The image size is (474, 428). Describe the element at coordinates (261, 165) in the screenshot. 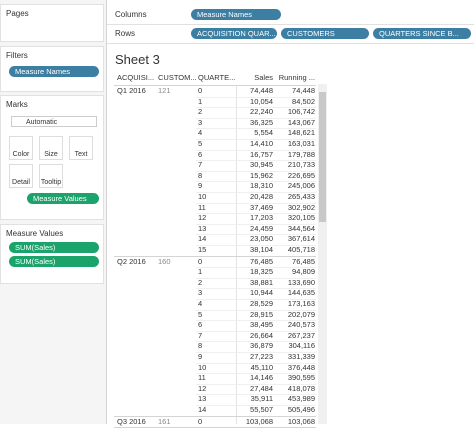

I see `sales: 30,945` at that location.